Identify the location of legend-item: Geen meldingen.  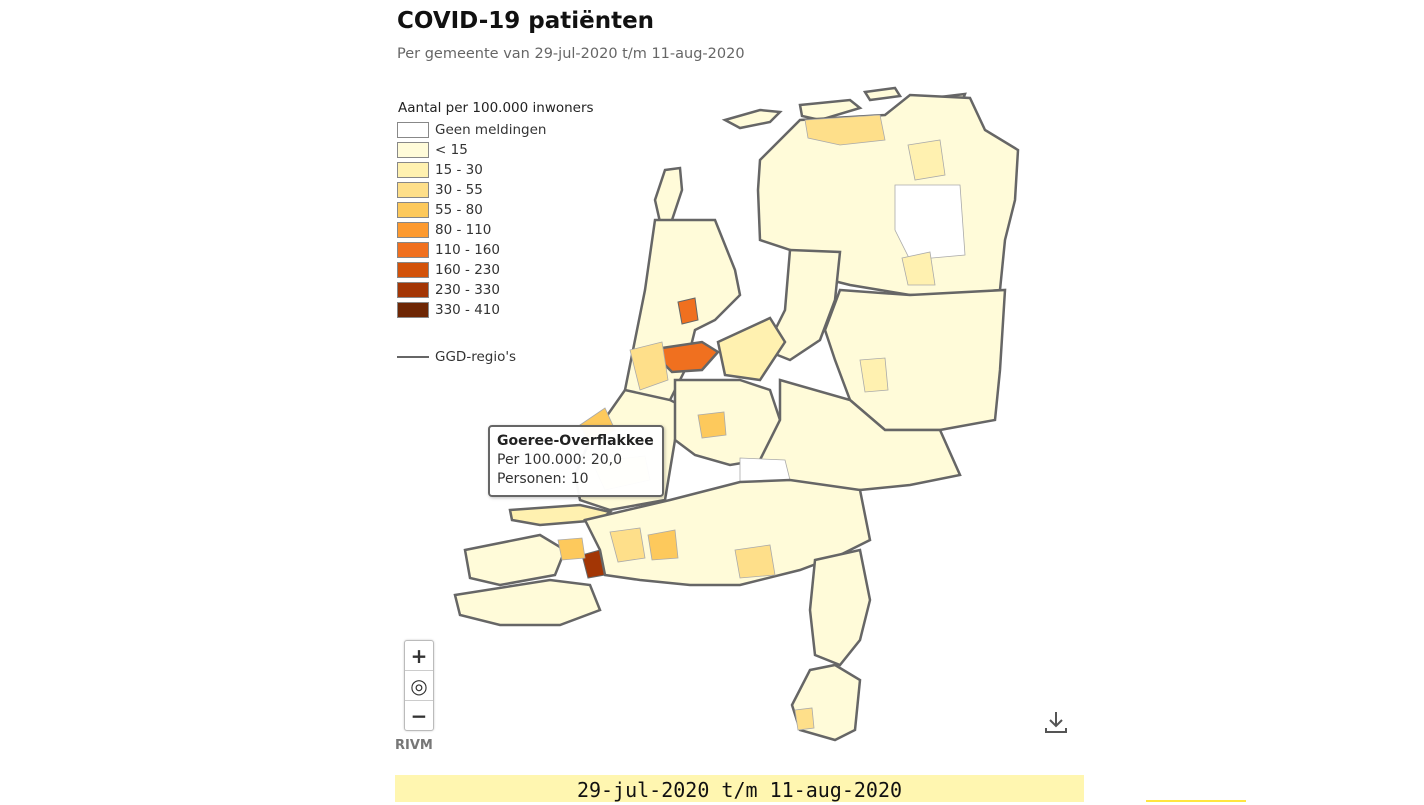
(495, 130).